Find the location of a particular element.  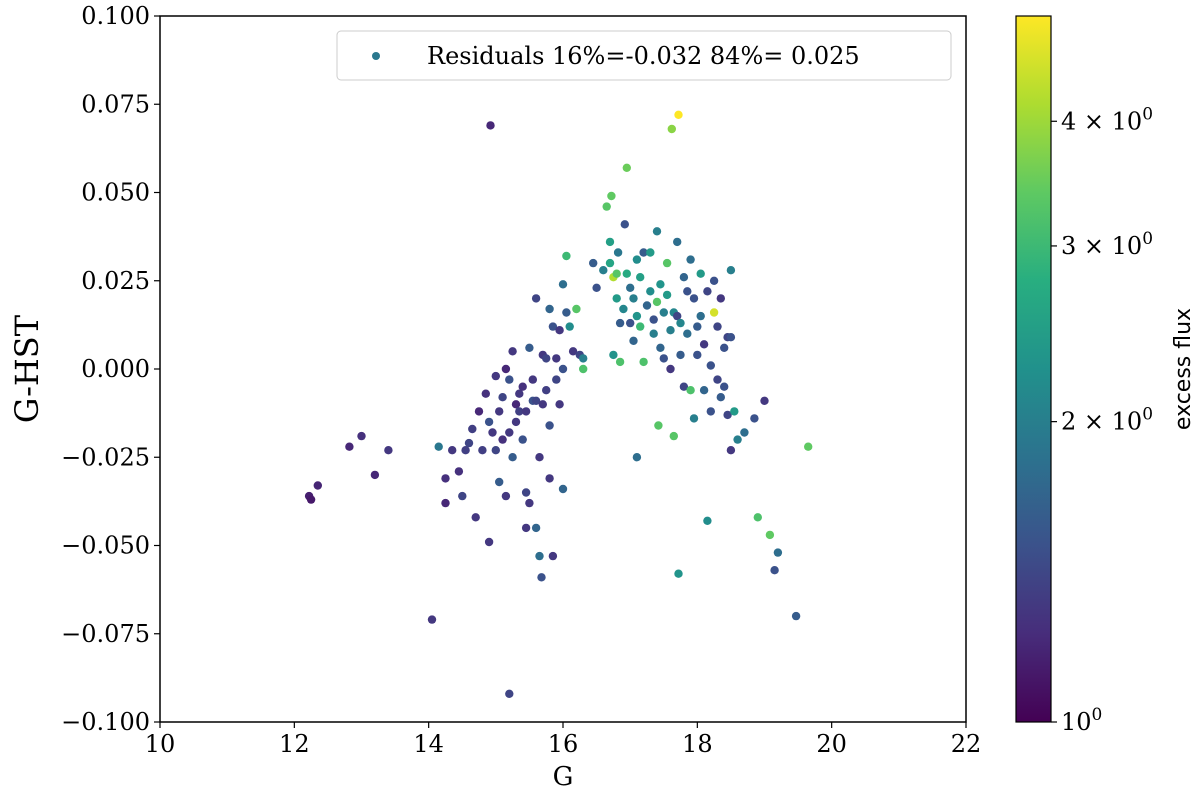

x-tick-label: 20 is located at coordinates (831, 744).